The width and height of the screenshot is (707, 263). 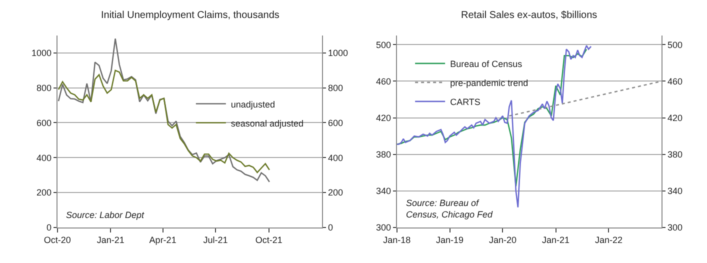 I want to click on legend-label: unadjusted, so click(x=252, y=104).